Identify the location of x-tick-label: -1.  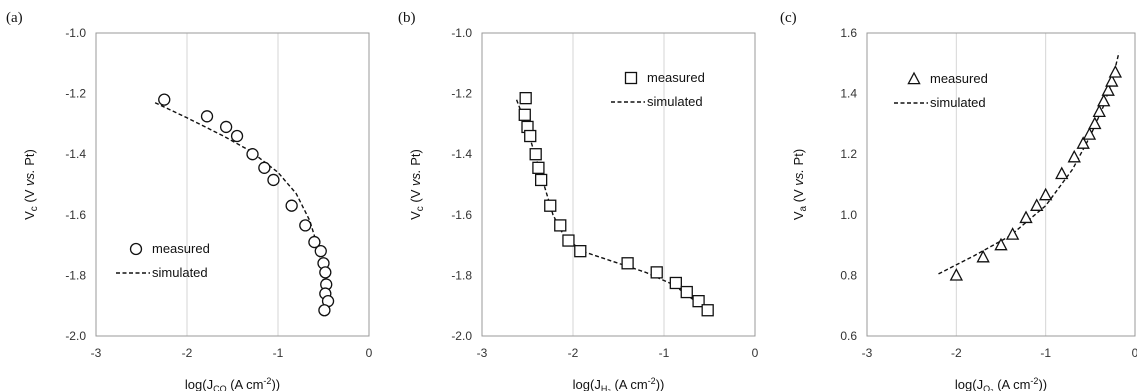
(664, 353).